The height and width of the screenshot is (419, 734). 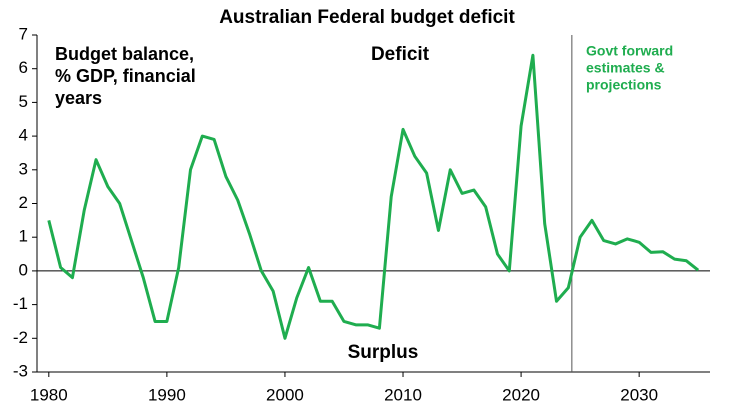 I want to click on y-tick-label: 3, so click(x=23, y=168).